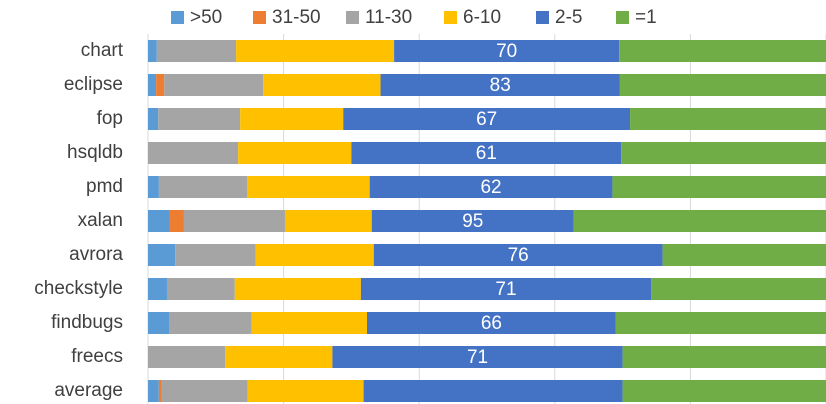  I want to click on data-label: 66, so click(491, 323).